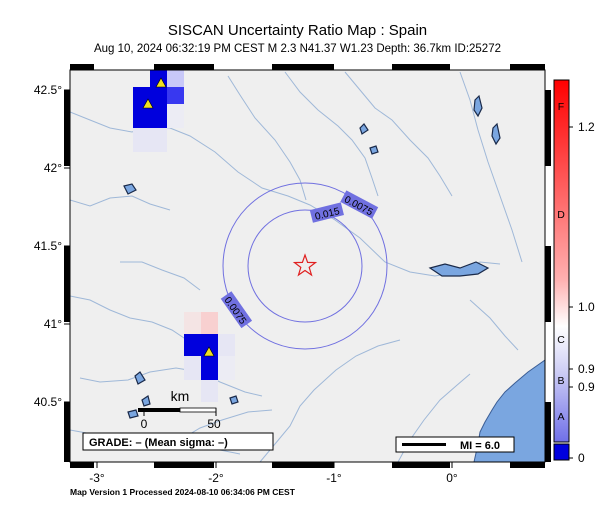 This screenshot has width=595, height=532. What do you see at coordinates (144, 424) in the screenshot?
I see `scale-tick: 0` at bounding box center [144, 424].